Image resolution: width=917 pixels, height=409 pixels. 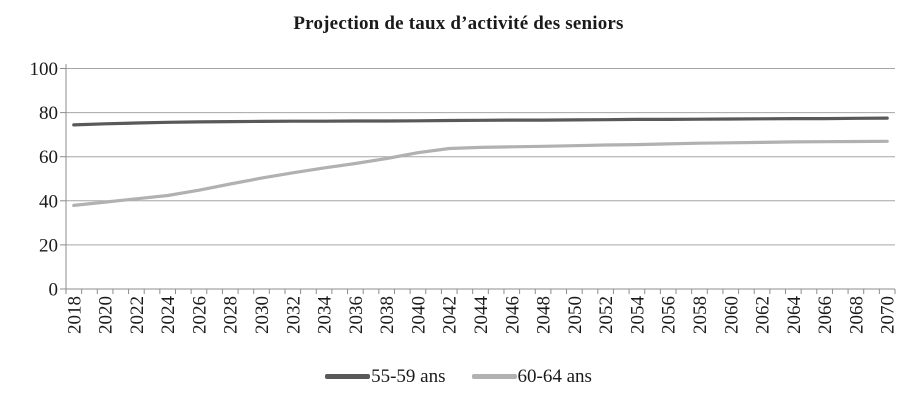 What do you see at coordinates (44, 69) in the screenshot?
I see `y-axis-label-100: 100` at bounding box center [44, 69].